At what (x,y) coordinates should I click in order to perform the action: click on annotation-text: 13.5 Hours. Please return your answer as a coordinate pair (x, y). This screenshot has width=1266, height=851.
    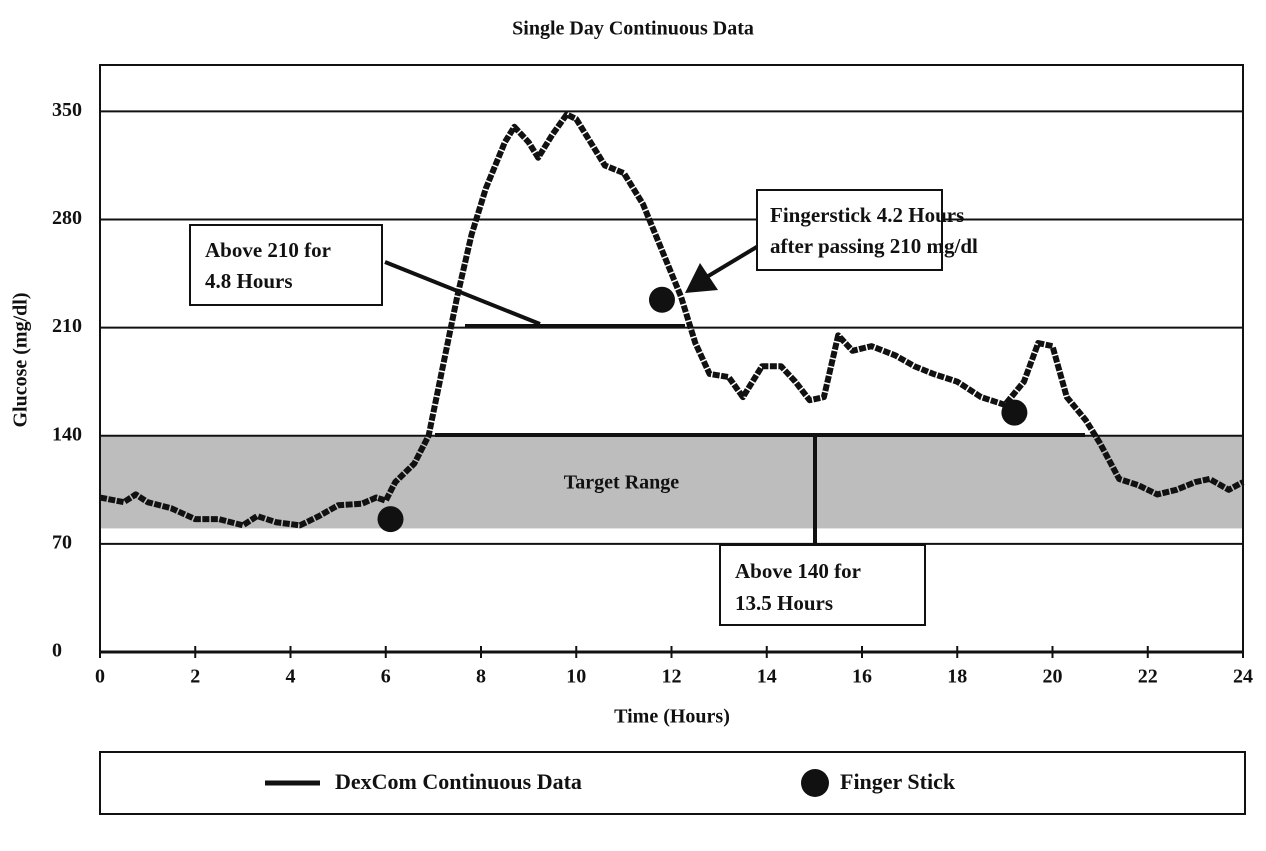
    Looking at the image, I should click on (784, 603).